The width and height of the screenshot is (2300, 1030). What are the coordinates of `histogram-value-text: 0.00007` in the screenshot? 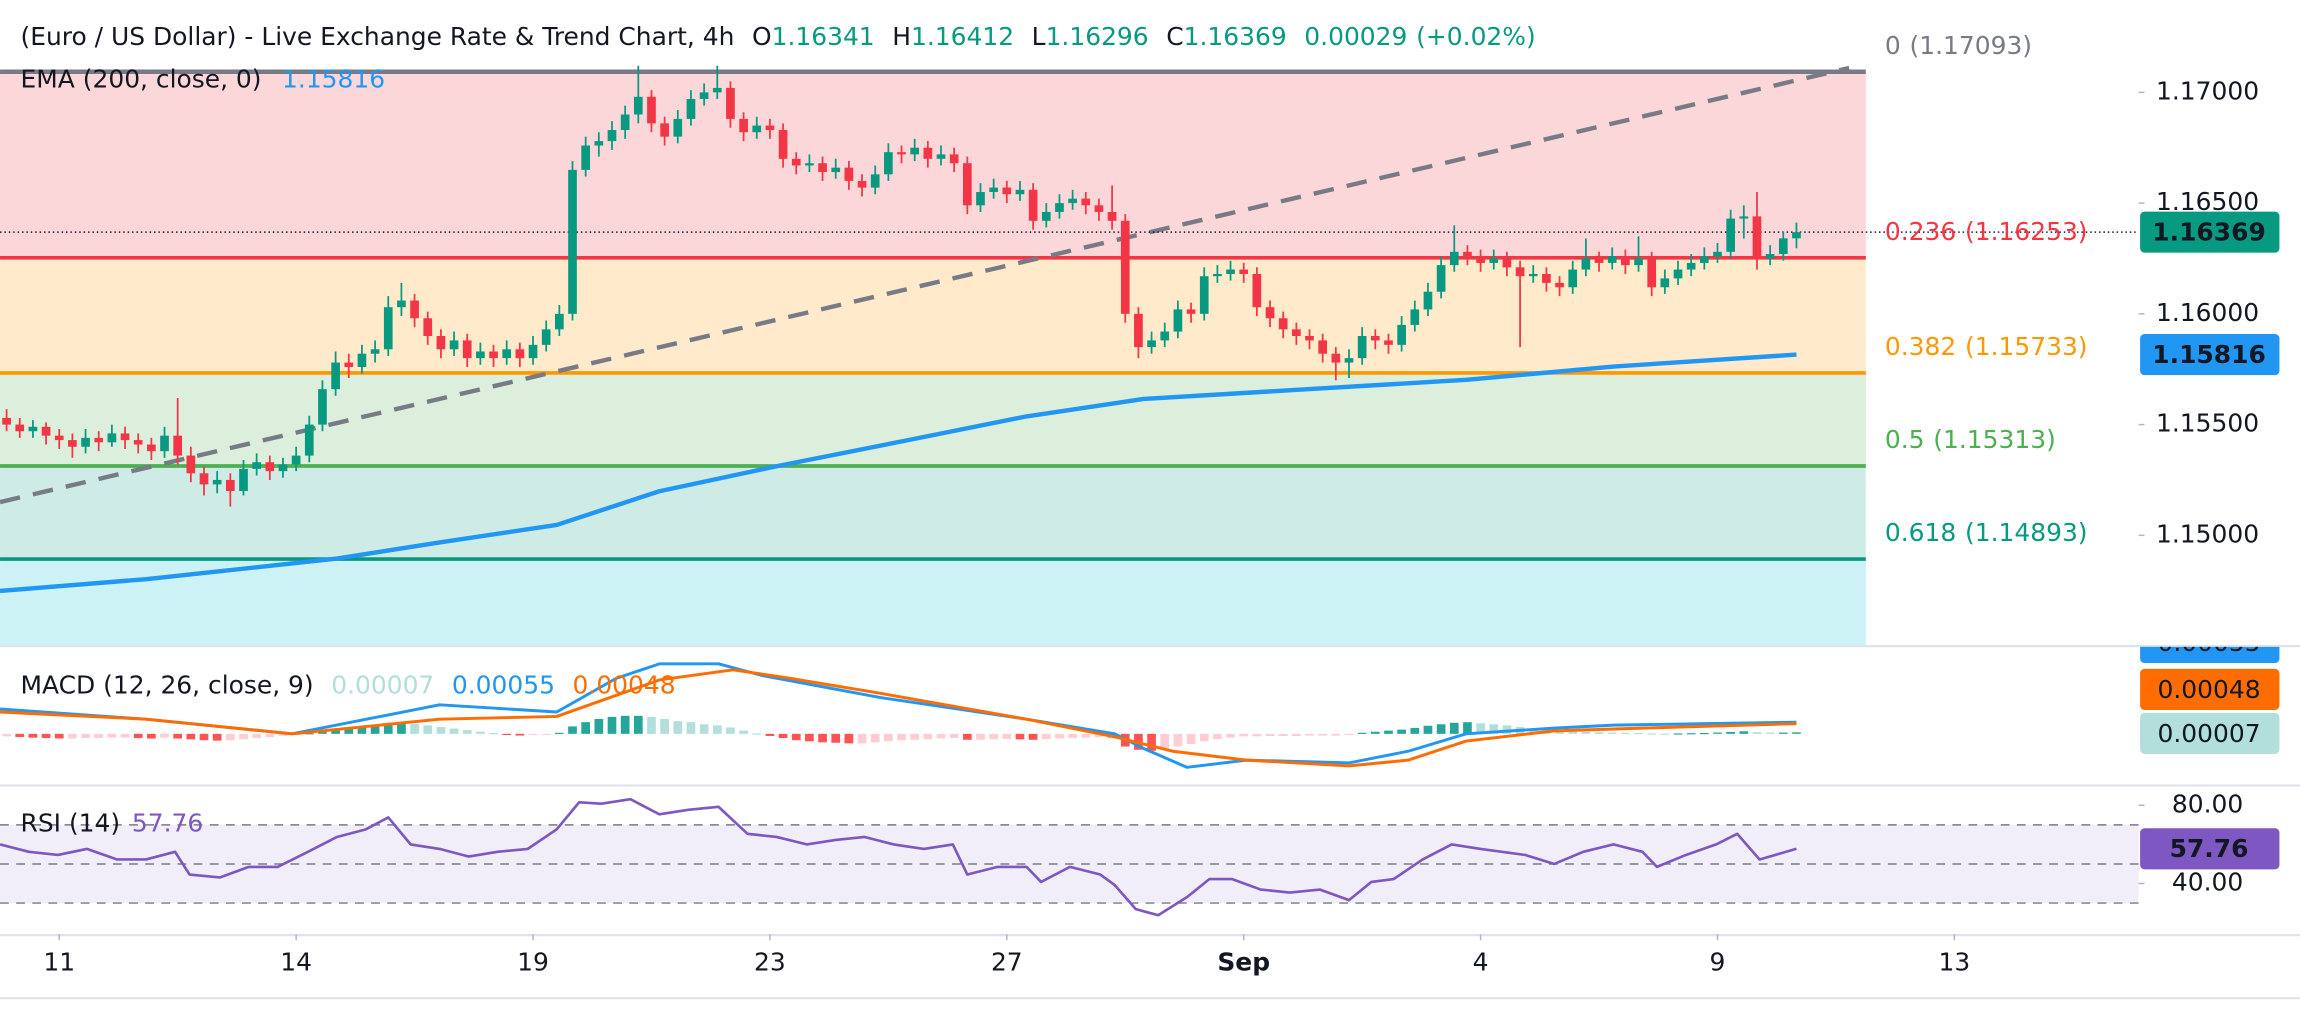 It's located at (2209, 733).